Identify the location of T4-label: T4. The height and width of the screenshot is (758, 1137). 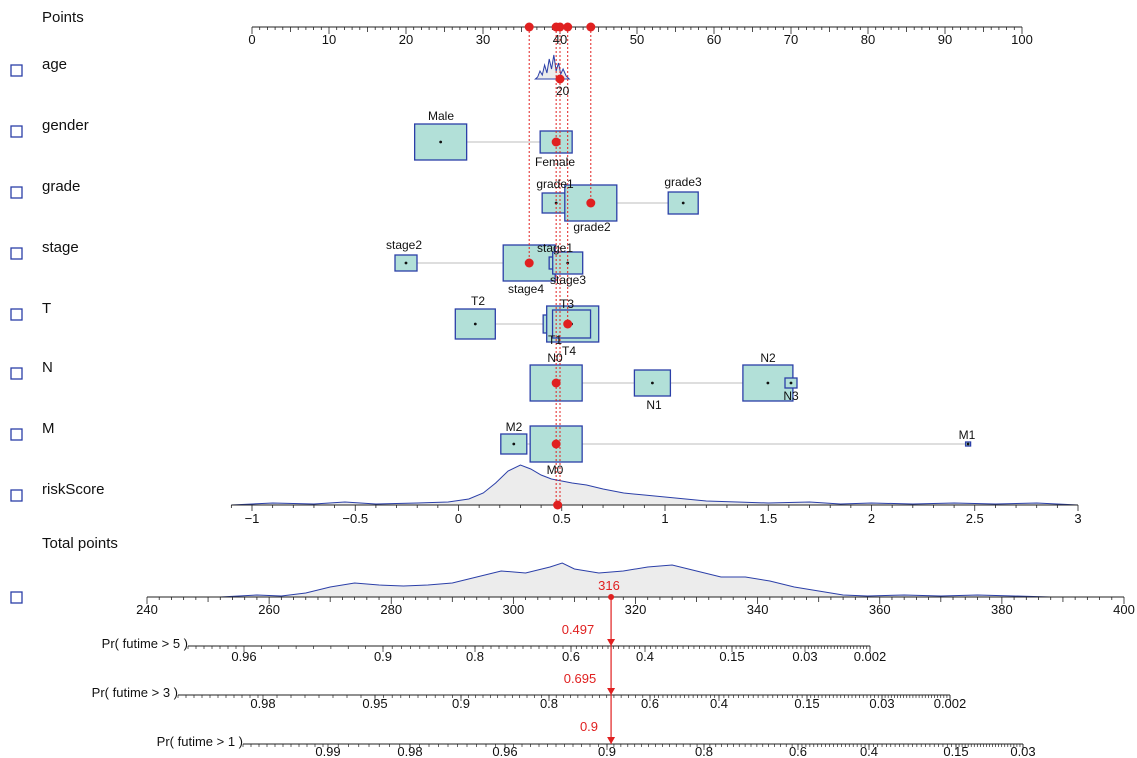
(569, 351).